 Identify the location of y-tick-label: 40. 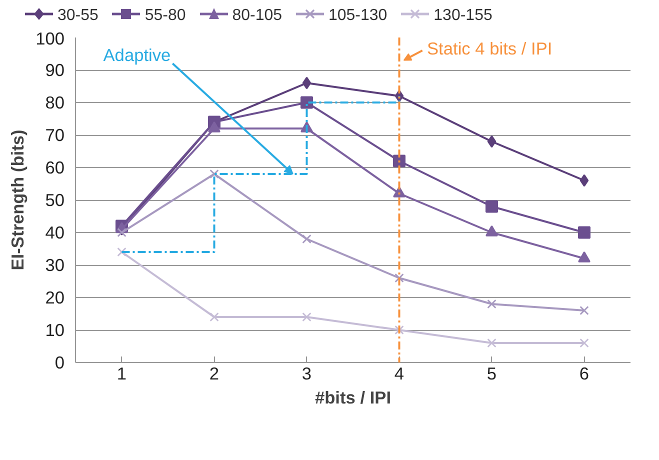
(55, 232).